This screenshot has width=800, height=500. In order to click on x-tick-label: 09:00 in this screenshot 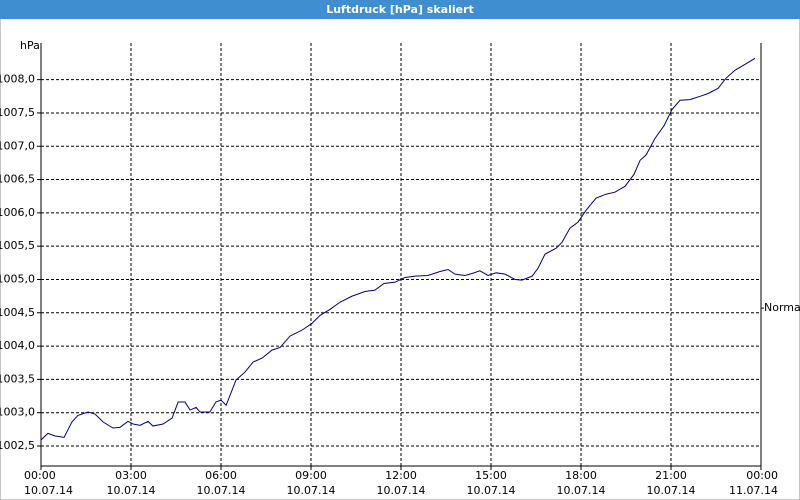, I will do `click(311, 475)`.